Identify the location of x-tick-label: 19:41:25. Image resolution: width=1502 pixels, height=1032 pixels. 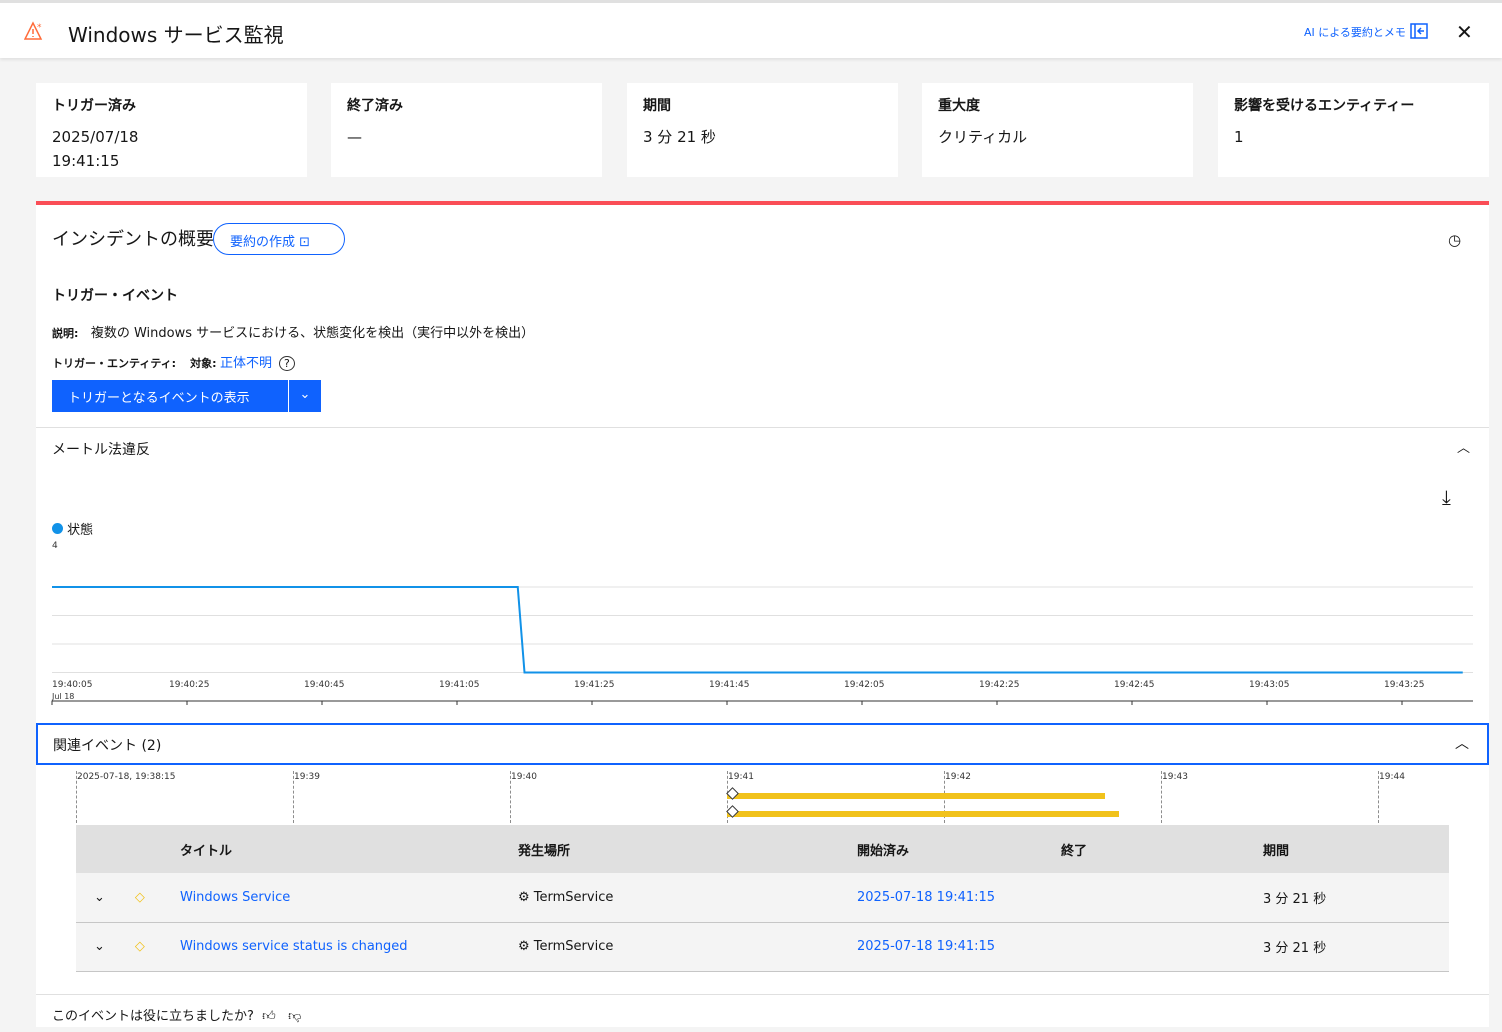
(594, 685).